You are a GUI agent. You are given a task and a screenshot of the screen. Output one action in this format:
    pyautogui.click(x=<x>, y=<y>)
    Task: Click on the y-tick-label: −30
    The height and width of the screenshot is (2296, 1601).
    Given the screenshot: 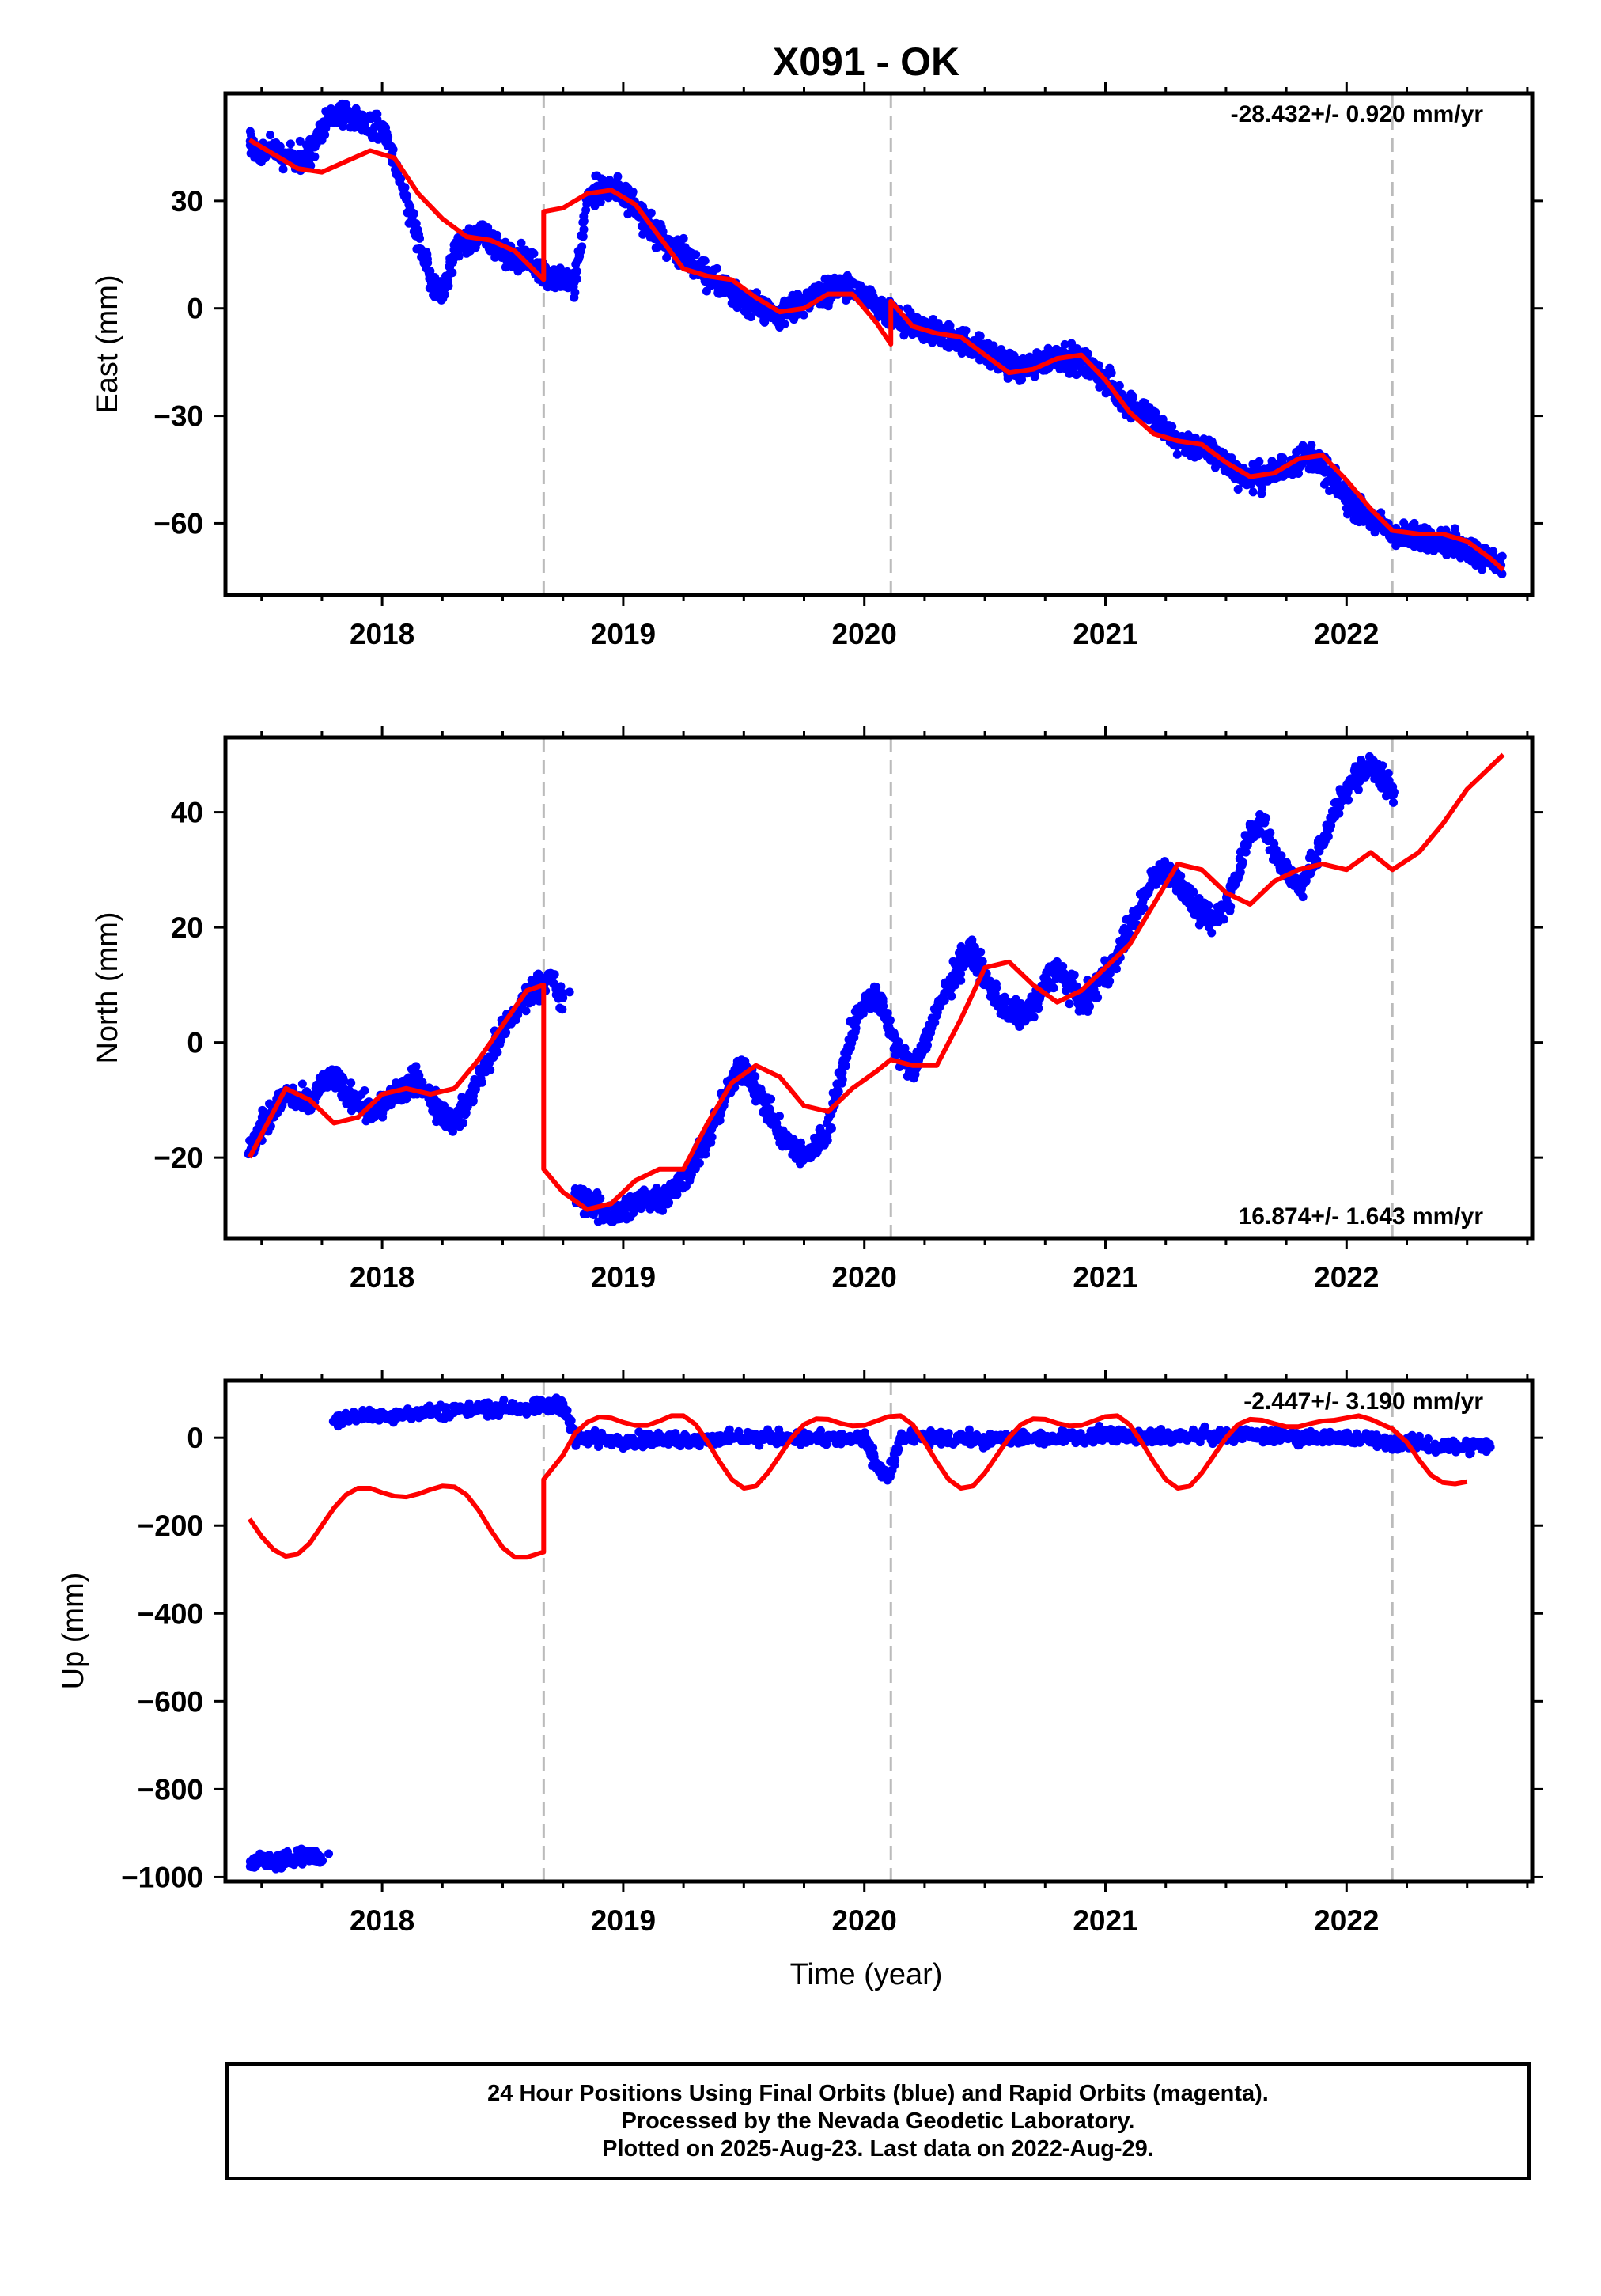 What is the action you would take?
    pyautogui.click(x=178, y=417)
    